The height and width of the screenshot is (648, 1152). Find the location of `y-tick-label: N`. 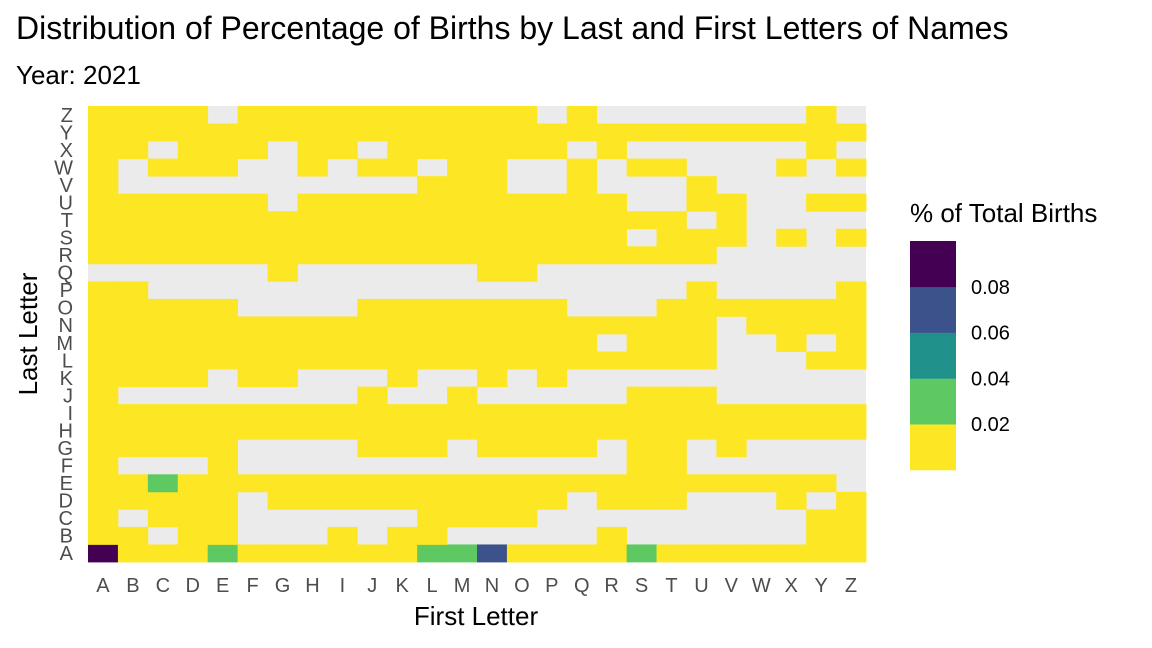

y-tick-label: N is located at coordinates (66, 326).